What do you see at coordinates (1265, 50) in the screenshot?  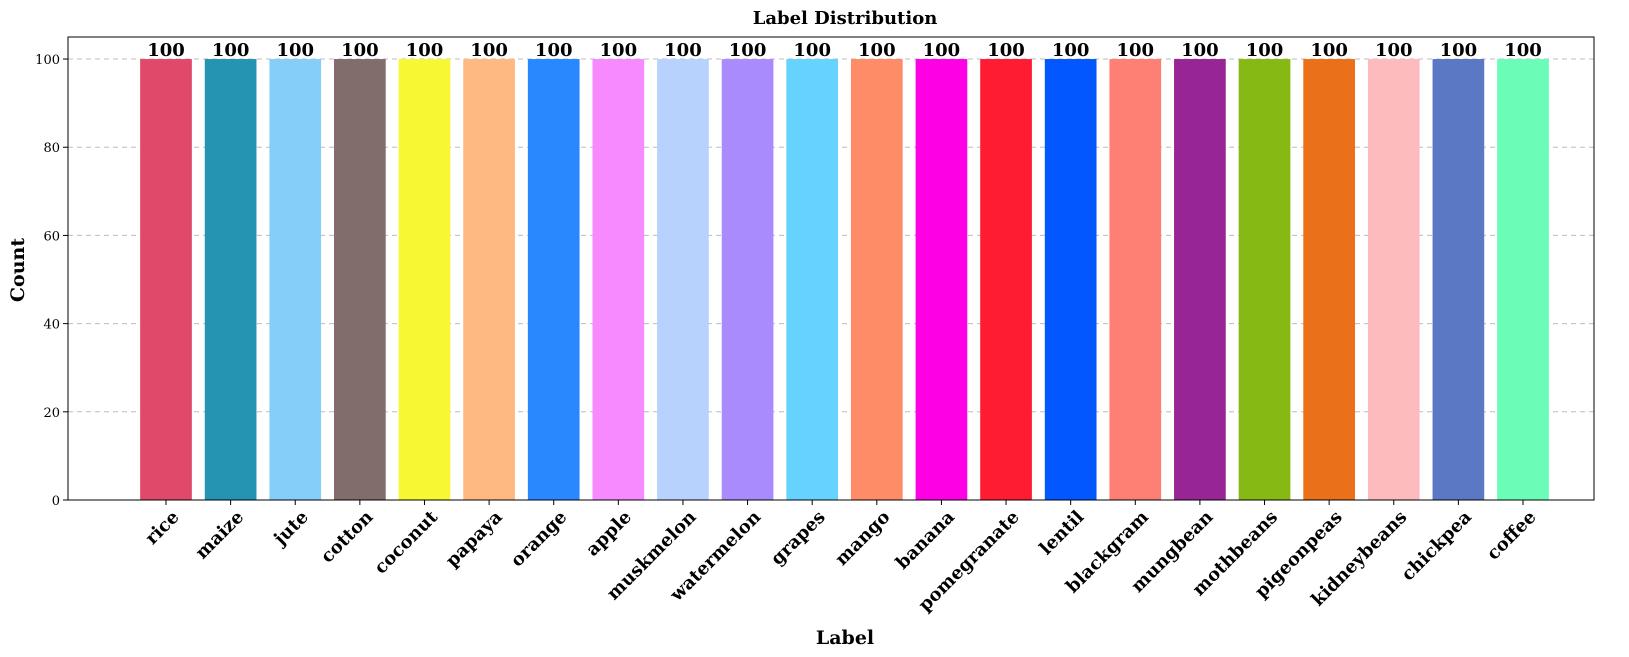 I see `data-label-mothbeans: 100` at bounding box center [1265, 50].